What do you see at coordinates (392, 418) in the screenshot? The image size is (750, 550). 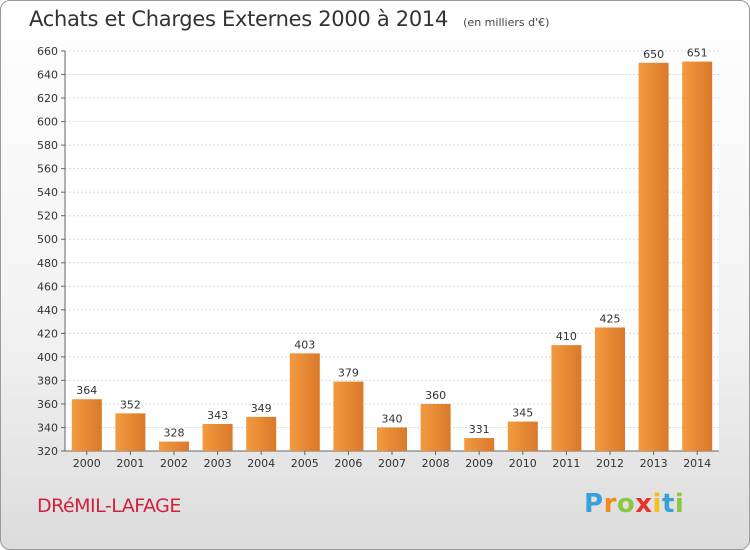 I see `bar-value-label: 340` at bounding box center [392, 418].